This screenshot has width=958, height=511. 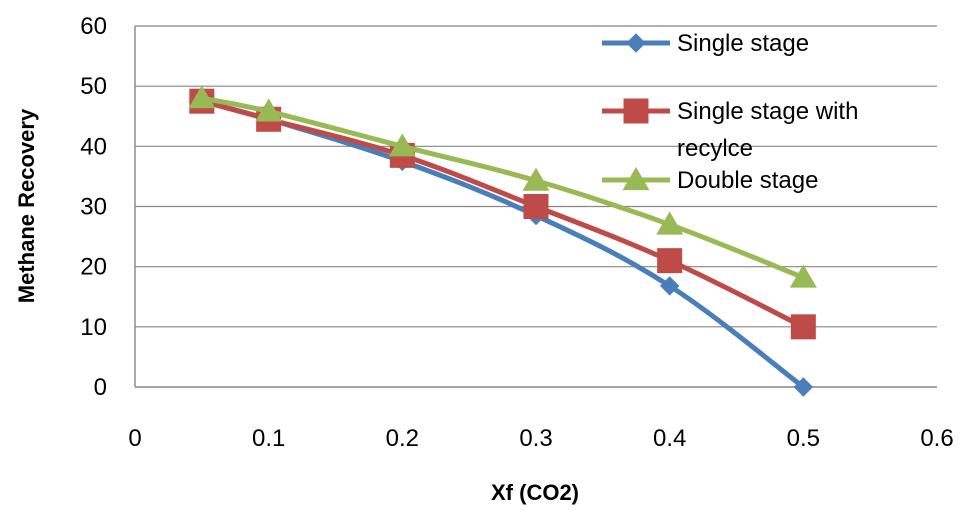 I want to click on y-tick-labels: 0 10 20 30 40 50 60, so click(x=93, y=207).